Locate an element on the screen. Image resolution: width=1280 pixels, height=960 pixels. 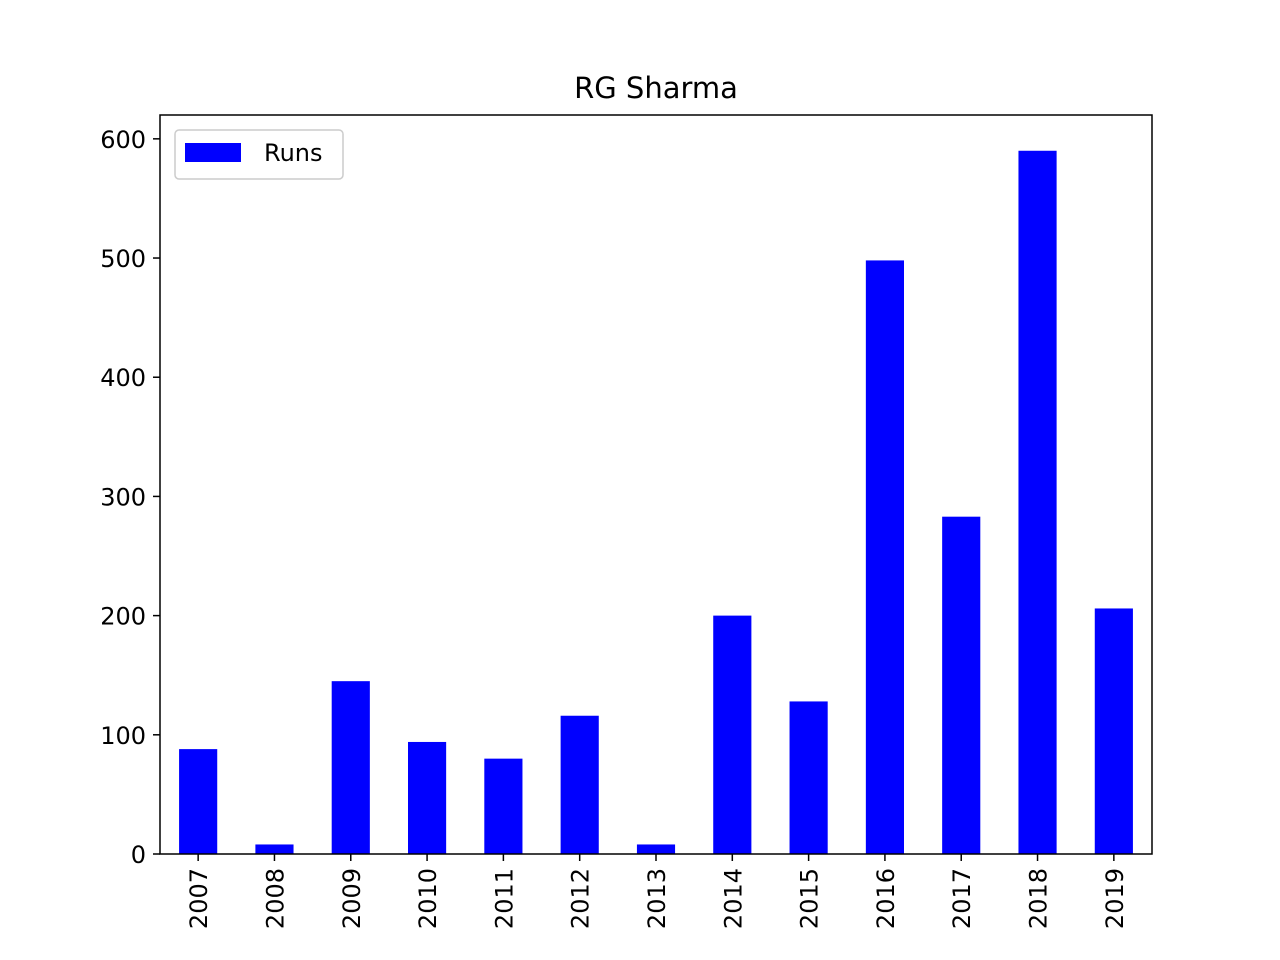
y-tick-label: 100 is located at coordinates (123, 736).